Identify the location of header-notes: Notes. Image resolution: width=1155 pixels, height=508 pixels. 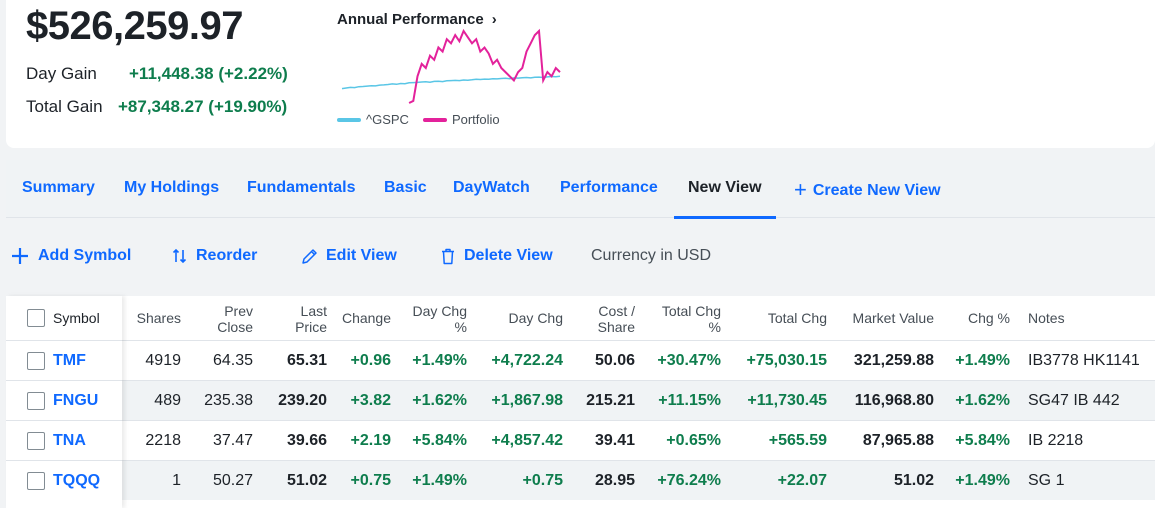
(1046, 318).